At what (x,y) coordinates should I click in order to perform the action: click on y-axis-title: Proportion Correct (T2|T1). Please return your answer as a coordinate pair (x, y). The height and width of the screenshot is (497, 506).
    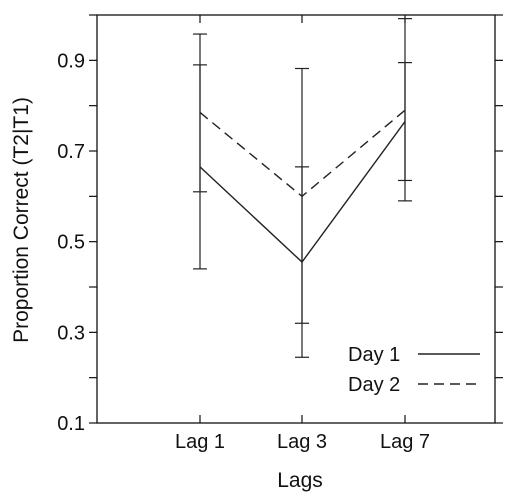
    Looking at the image, I should click on (21, 220).